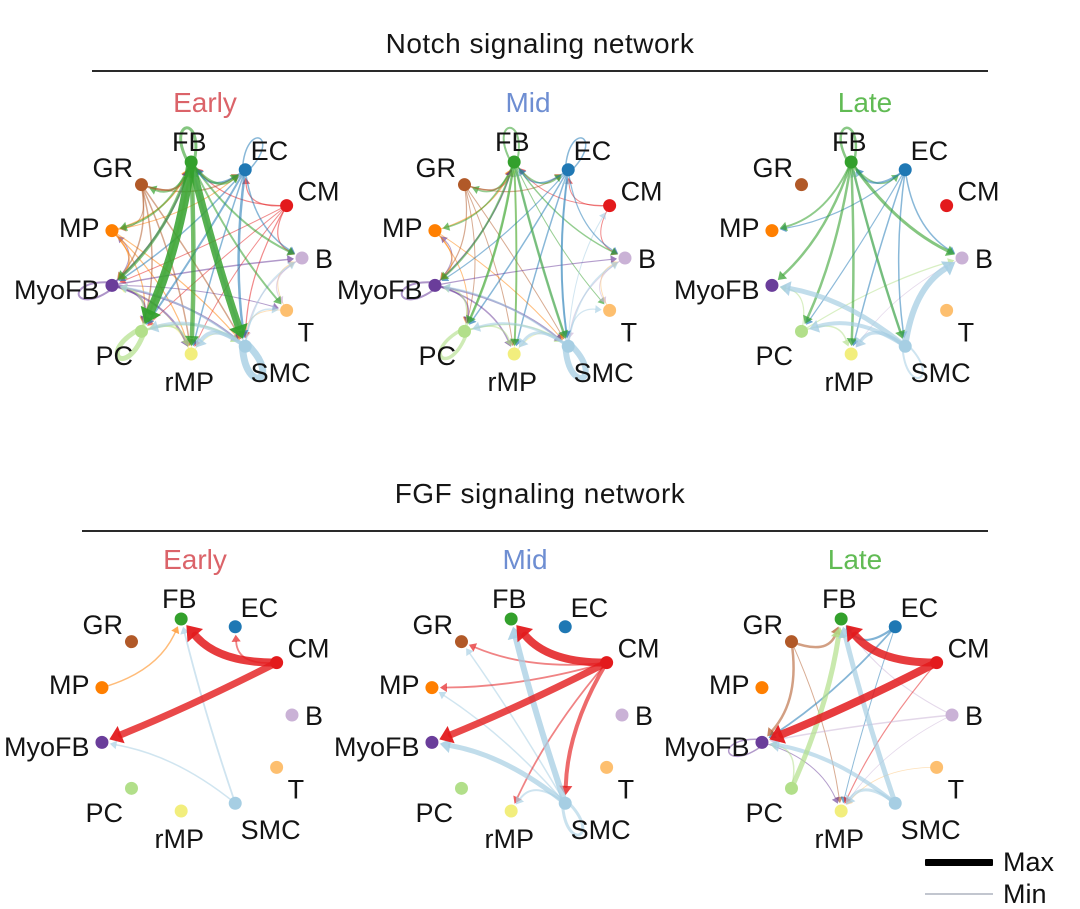 This screenshot has height=909, width=1080. What do you see at coordinates (525, 559) in the screenshot?
I see `panel-label-mid: Mid` at bounding box center [525, 559].